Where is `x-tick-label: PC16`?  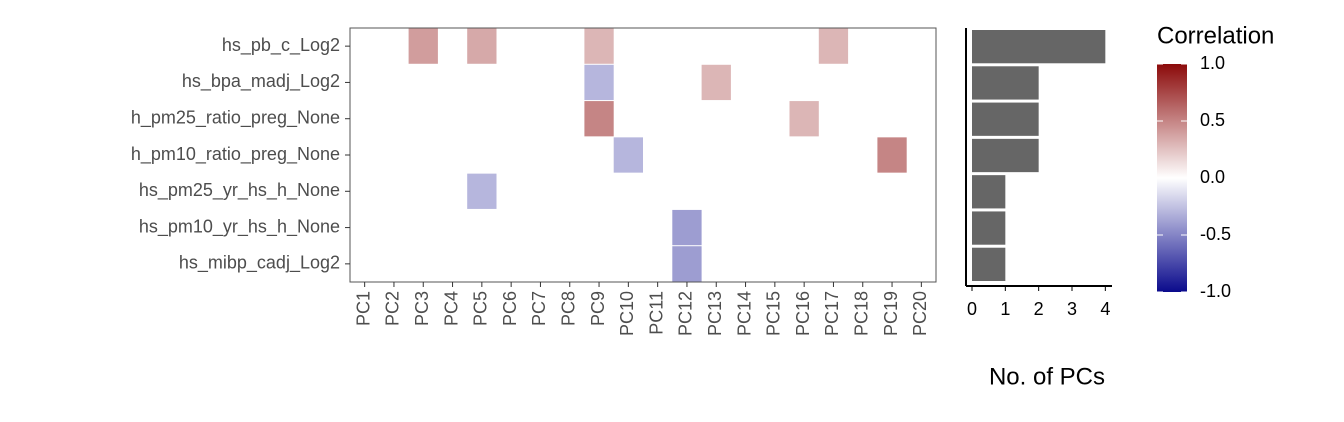
x-tick-label: PC16 is located at coordinates (803, 313).